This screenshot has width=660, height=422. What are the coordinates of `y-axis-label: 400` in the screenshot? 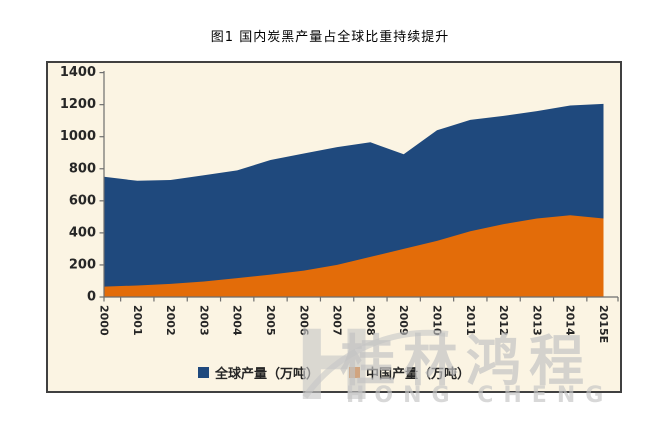 It's located at (82, 232).